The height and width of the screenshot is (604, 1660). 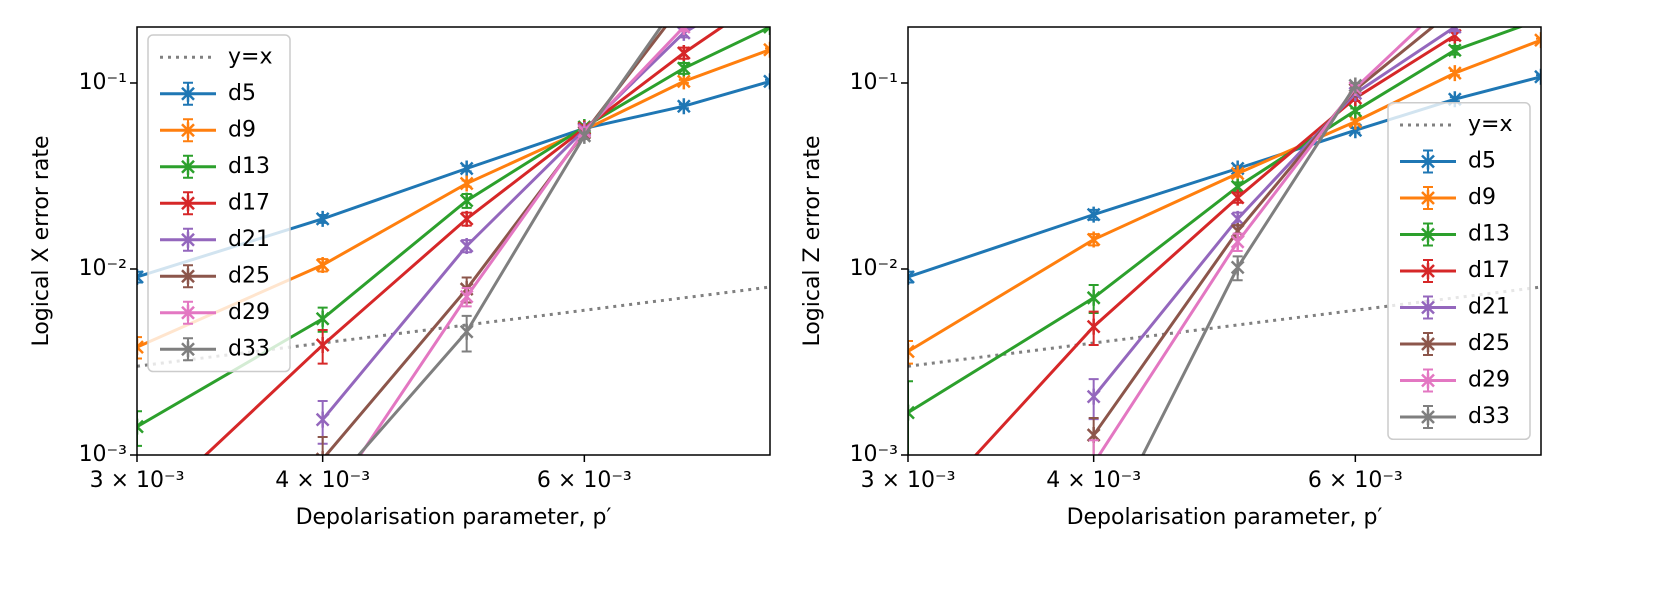 What do you see at coordinates (41, 240) in the screenshot?
I see `y-axis-label: Logical X error rate` at bounding box center [41, 240].